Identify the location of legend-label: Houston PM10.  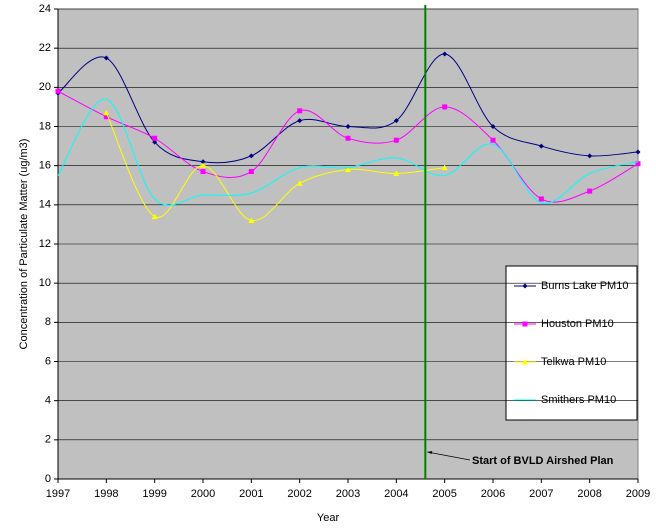
(577, 324).